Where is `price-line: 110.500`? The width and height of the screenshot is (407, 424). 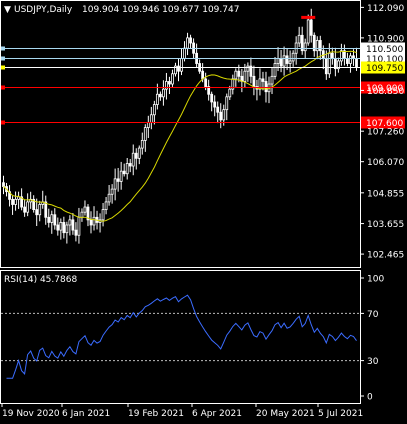
price-line: 110.500 is located at coordinates (203, 49).